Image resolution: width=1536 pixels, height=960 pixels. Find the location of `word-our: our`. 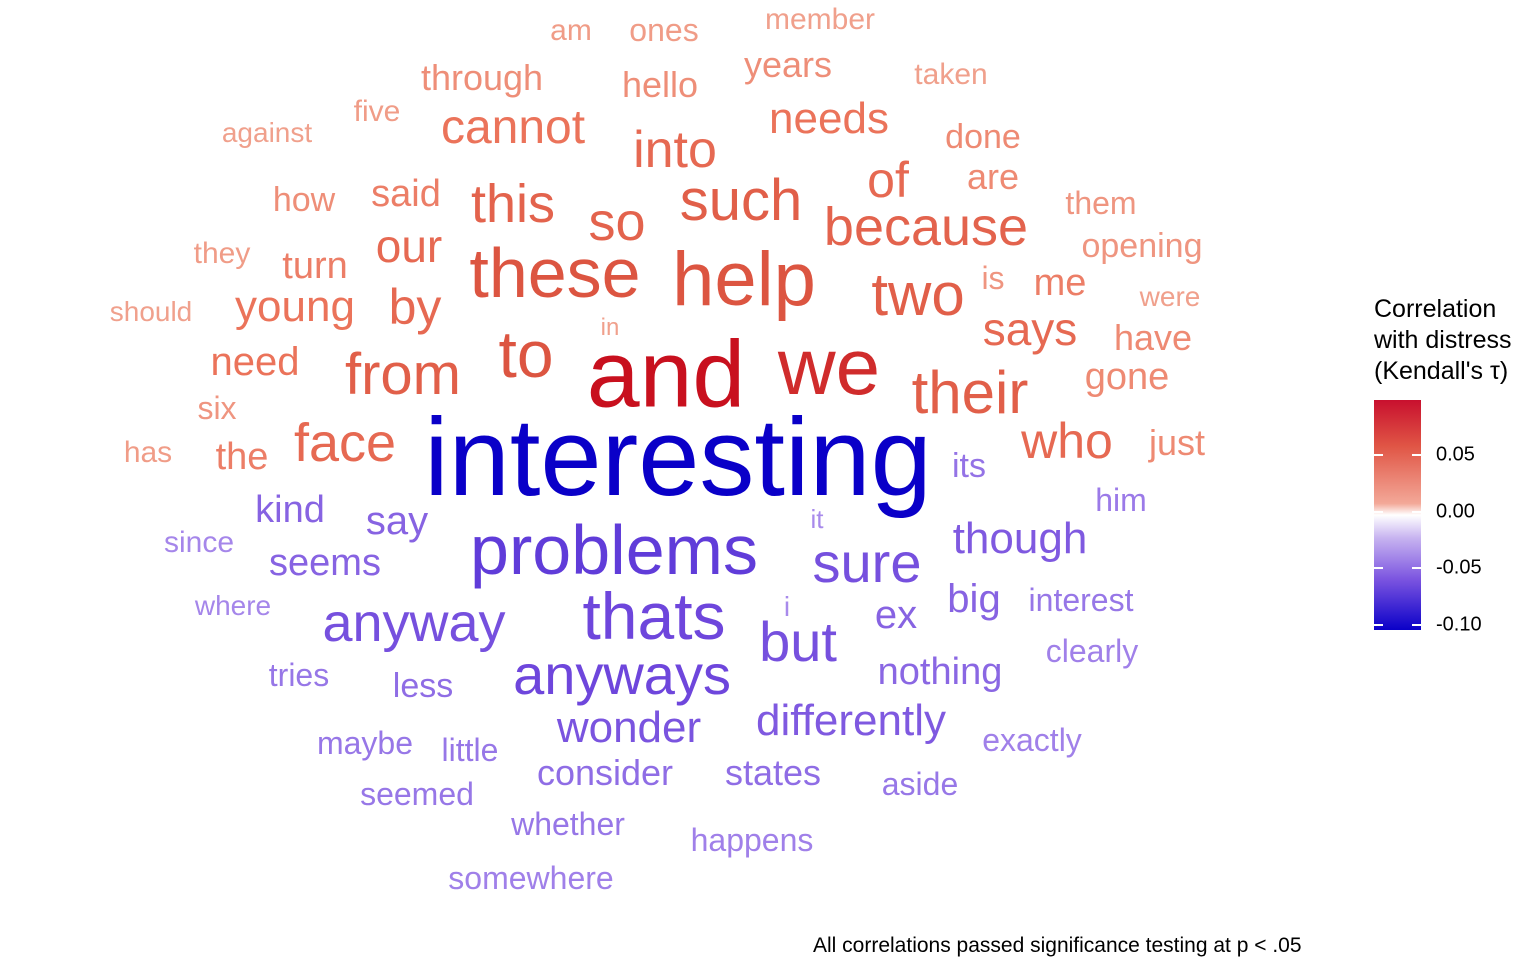

word-our: our is located at coordinates (409, 246).